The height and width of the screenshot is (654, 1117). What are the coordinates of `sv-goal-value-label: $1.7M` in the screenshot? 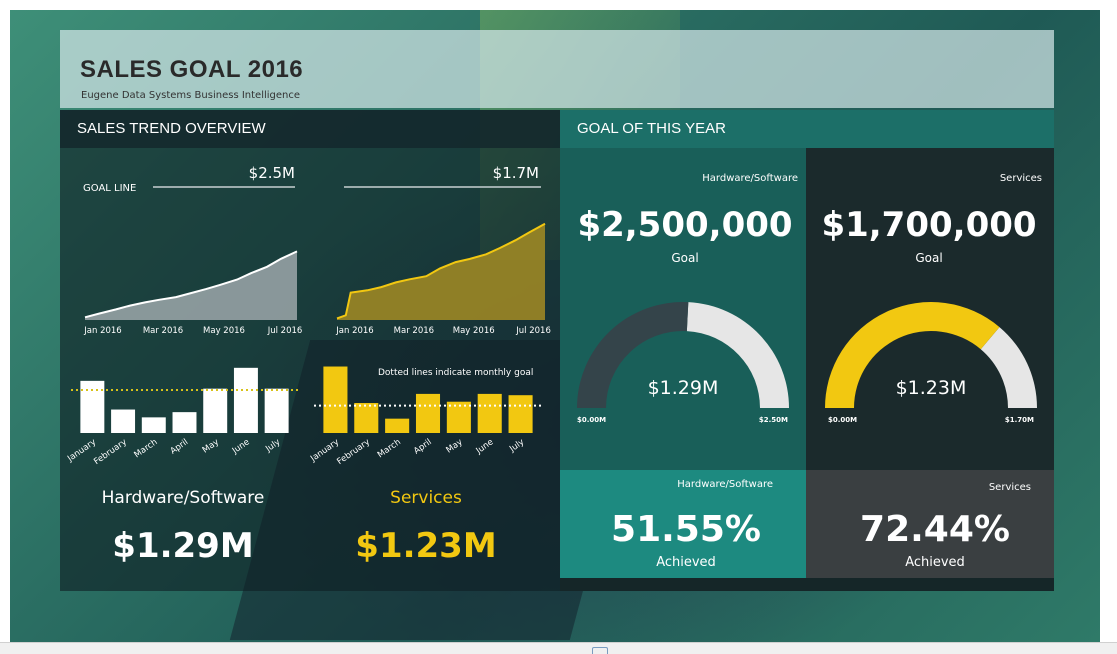 It's located at (516, 173).